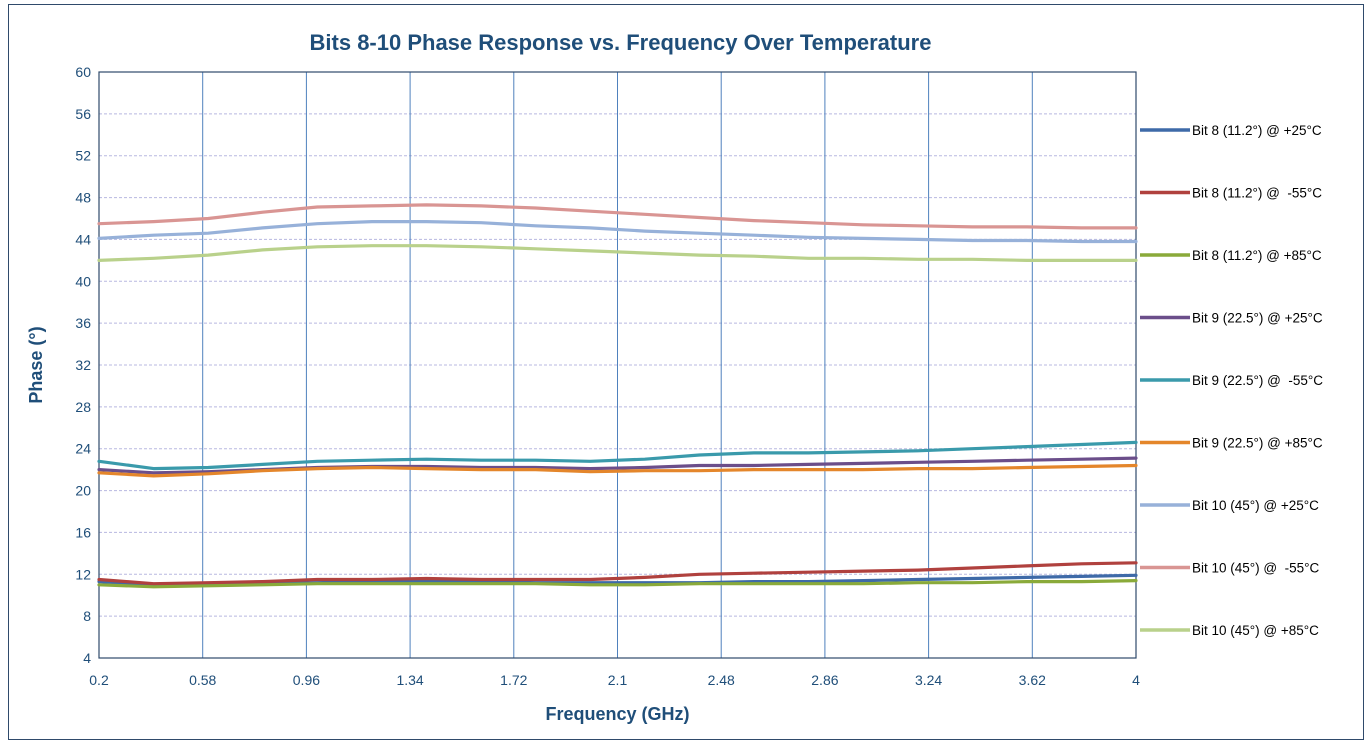 Image resolution: width=1372 pixels, height=745 pixels. I want to click on legend-label: Bit 8 (11.2°) @ +85°C, so click(1257, 255).